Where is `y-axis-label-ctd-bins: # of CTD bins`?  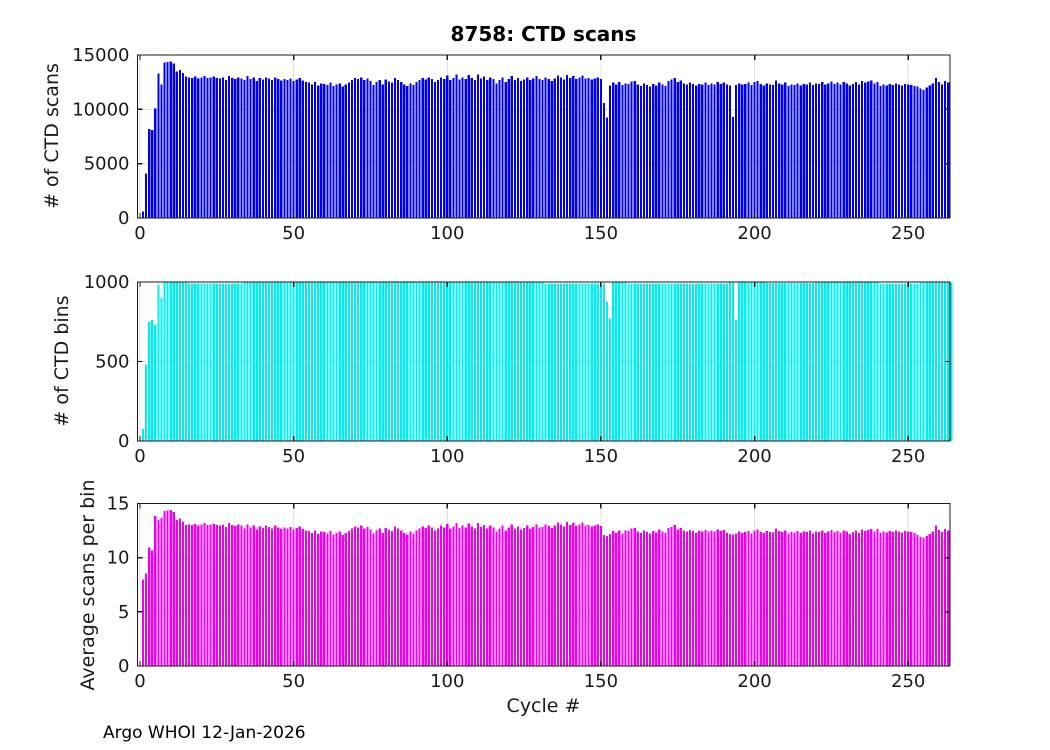 y-axis-label-ctd-bins: # of CTD bins is located at coordinates (62, 361).